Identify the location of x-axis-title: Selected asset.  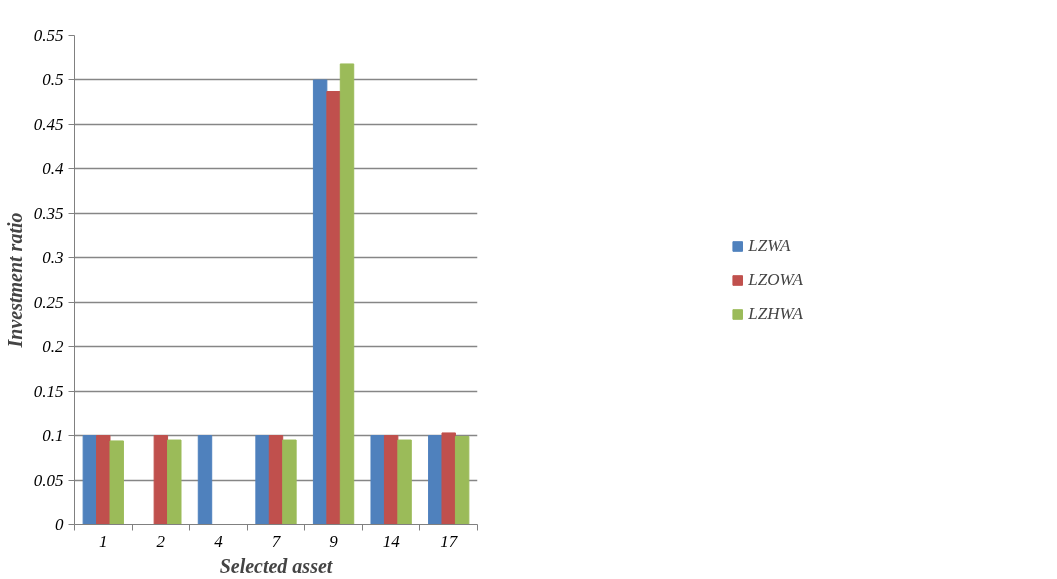
(276, 565).